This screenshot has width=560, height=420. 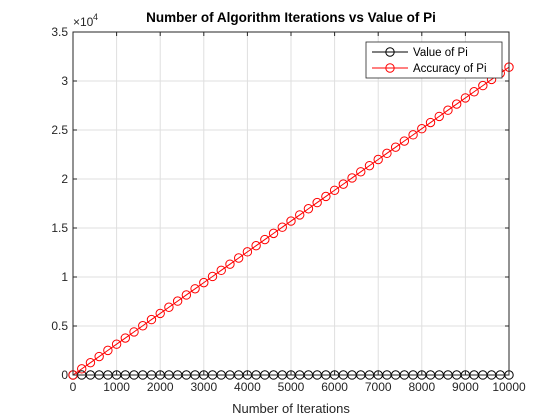 I want to click on legend-entry-value-of-pi: Value of Pi, so click(x=420, y=53).